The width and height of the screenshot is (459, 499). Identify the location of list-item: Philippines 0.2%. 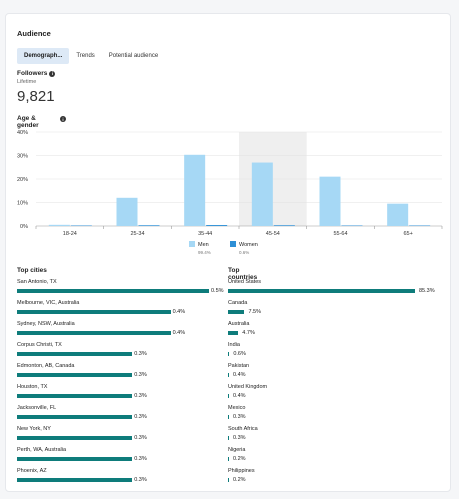
(335, 478).